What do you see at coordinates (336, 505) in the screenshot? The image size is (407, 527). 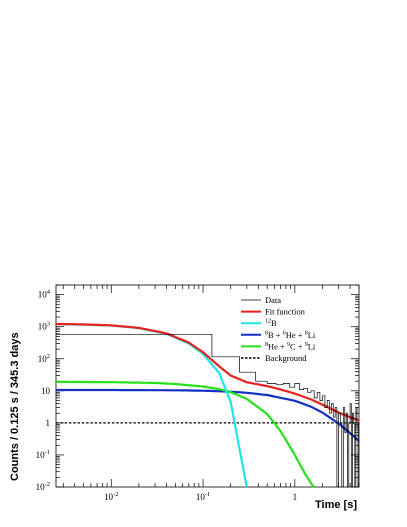 I see `x-axis-title: Time [s]` at bounding box center [336, 505].